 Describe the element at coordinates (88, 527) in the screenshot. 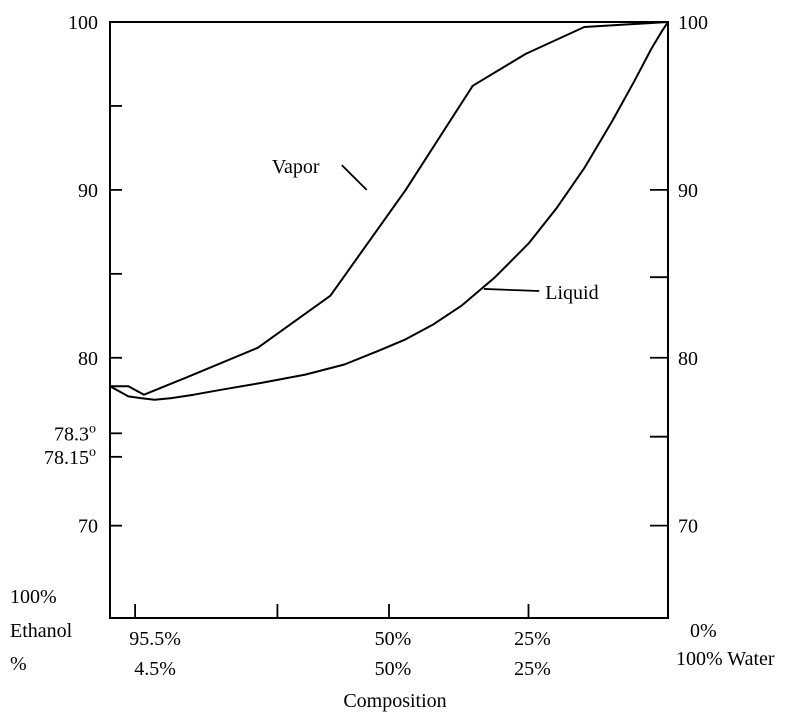

I see `left-tick-label-70: 70` at that location.